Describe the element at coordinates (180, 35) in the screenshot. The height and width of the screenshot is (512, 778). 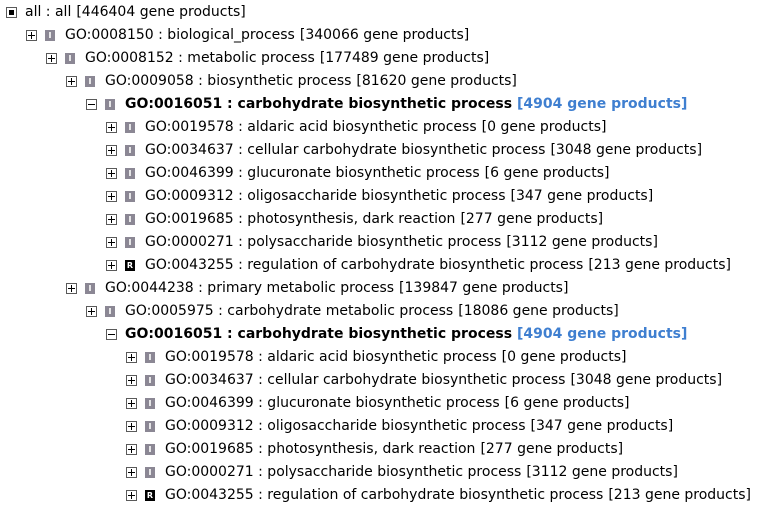
I see `term-label: GO:0008150 : biological_process` at that location.